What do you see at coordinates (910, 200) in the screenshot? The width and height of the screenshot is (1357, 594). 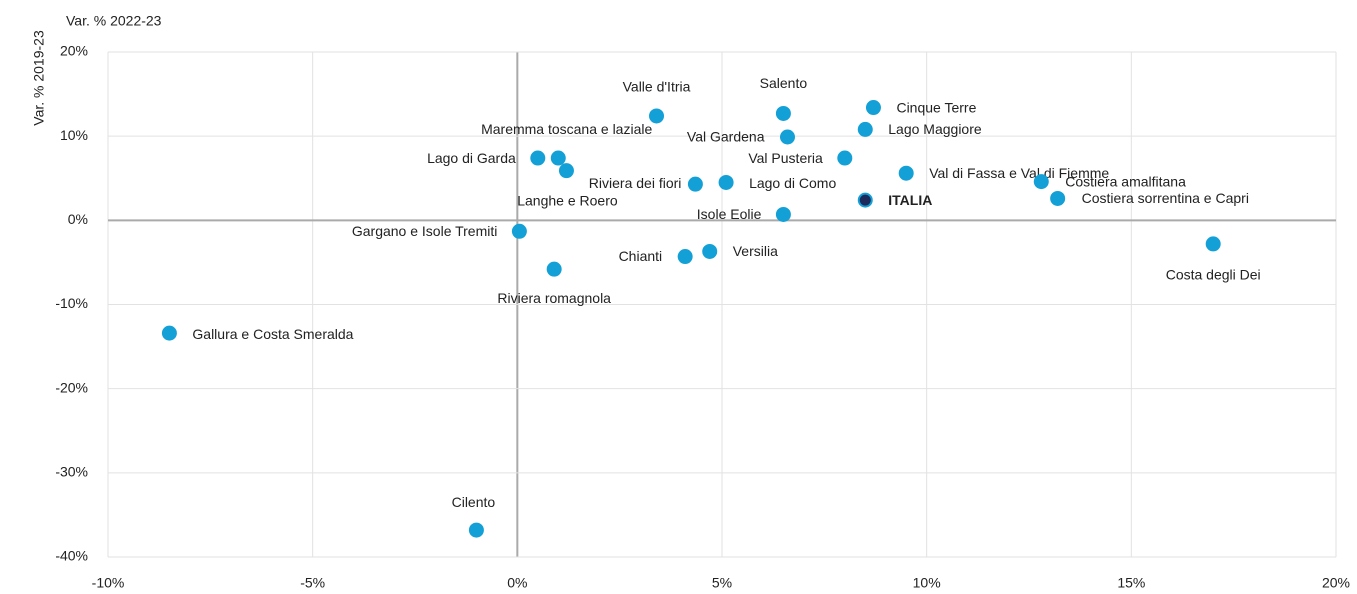 I see `point-label: ITALIA` at bounding box center [910, 200].